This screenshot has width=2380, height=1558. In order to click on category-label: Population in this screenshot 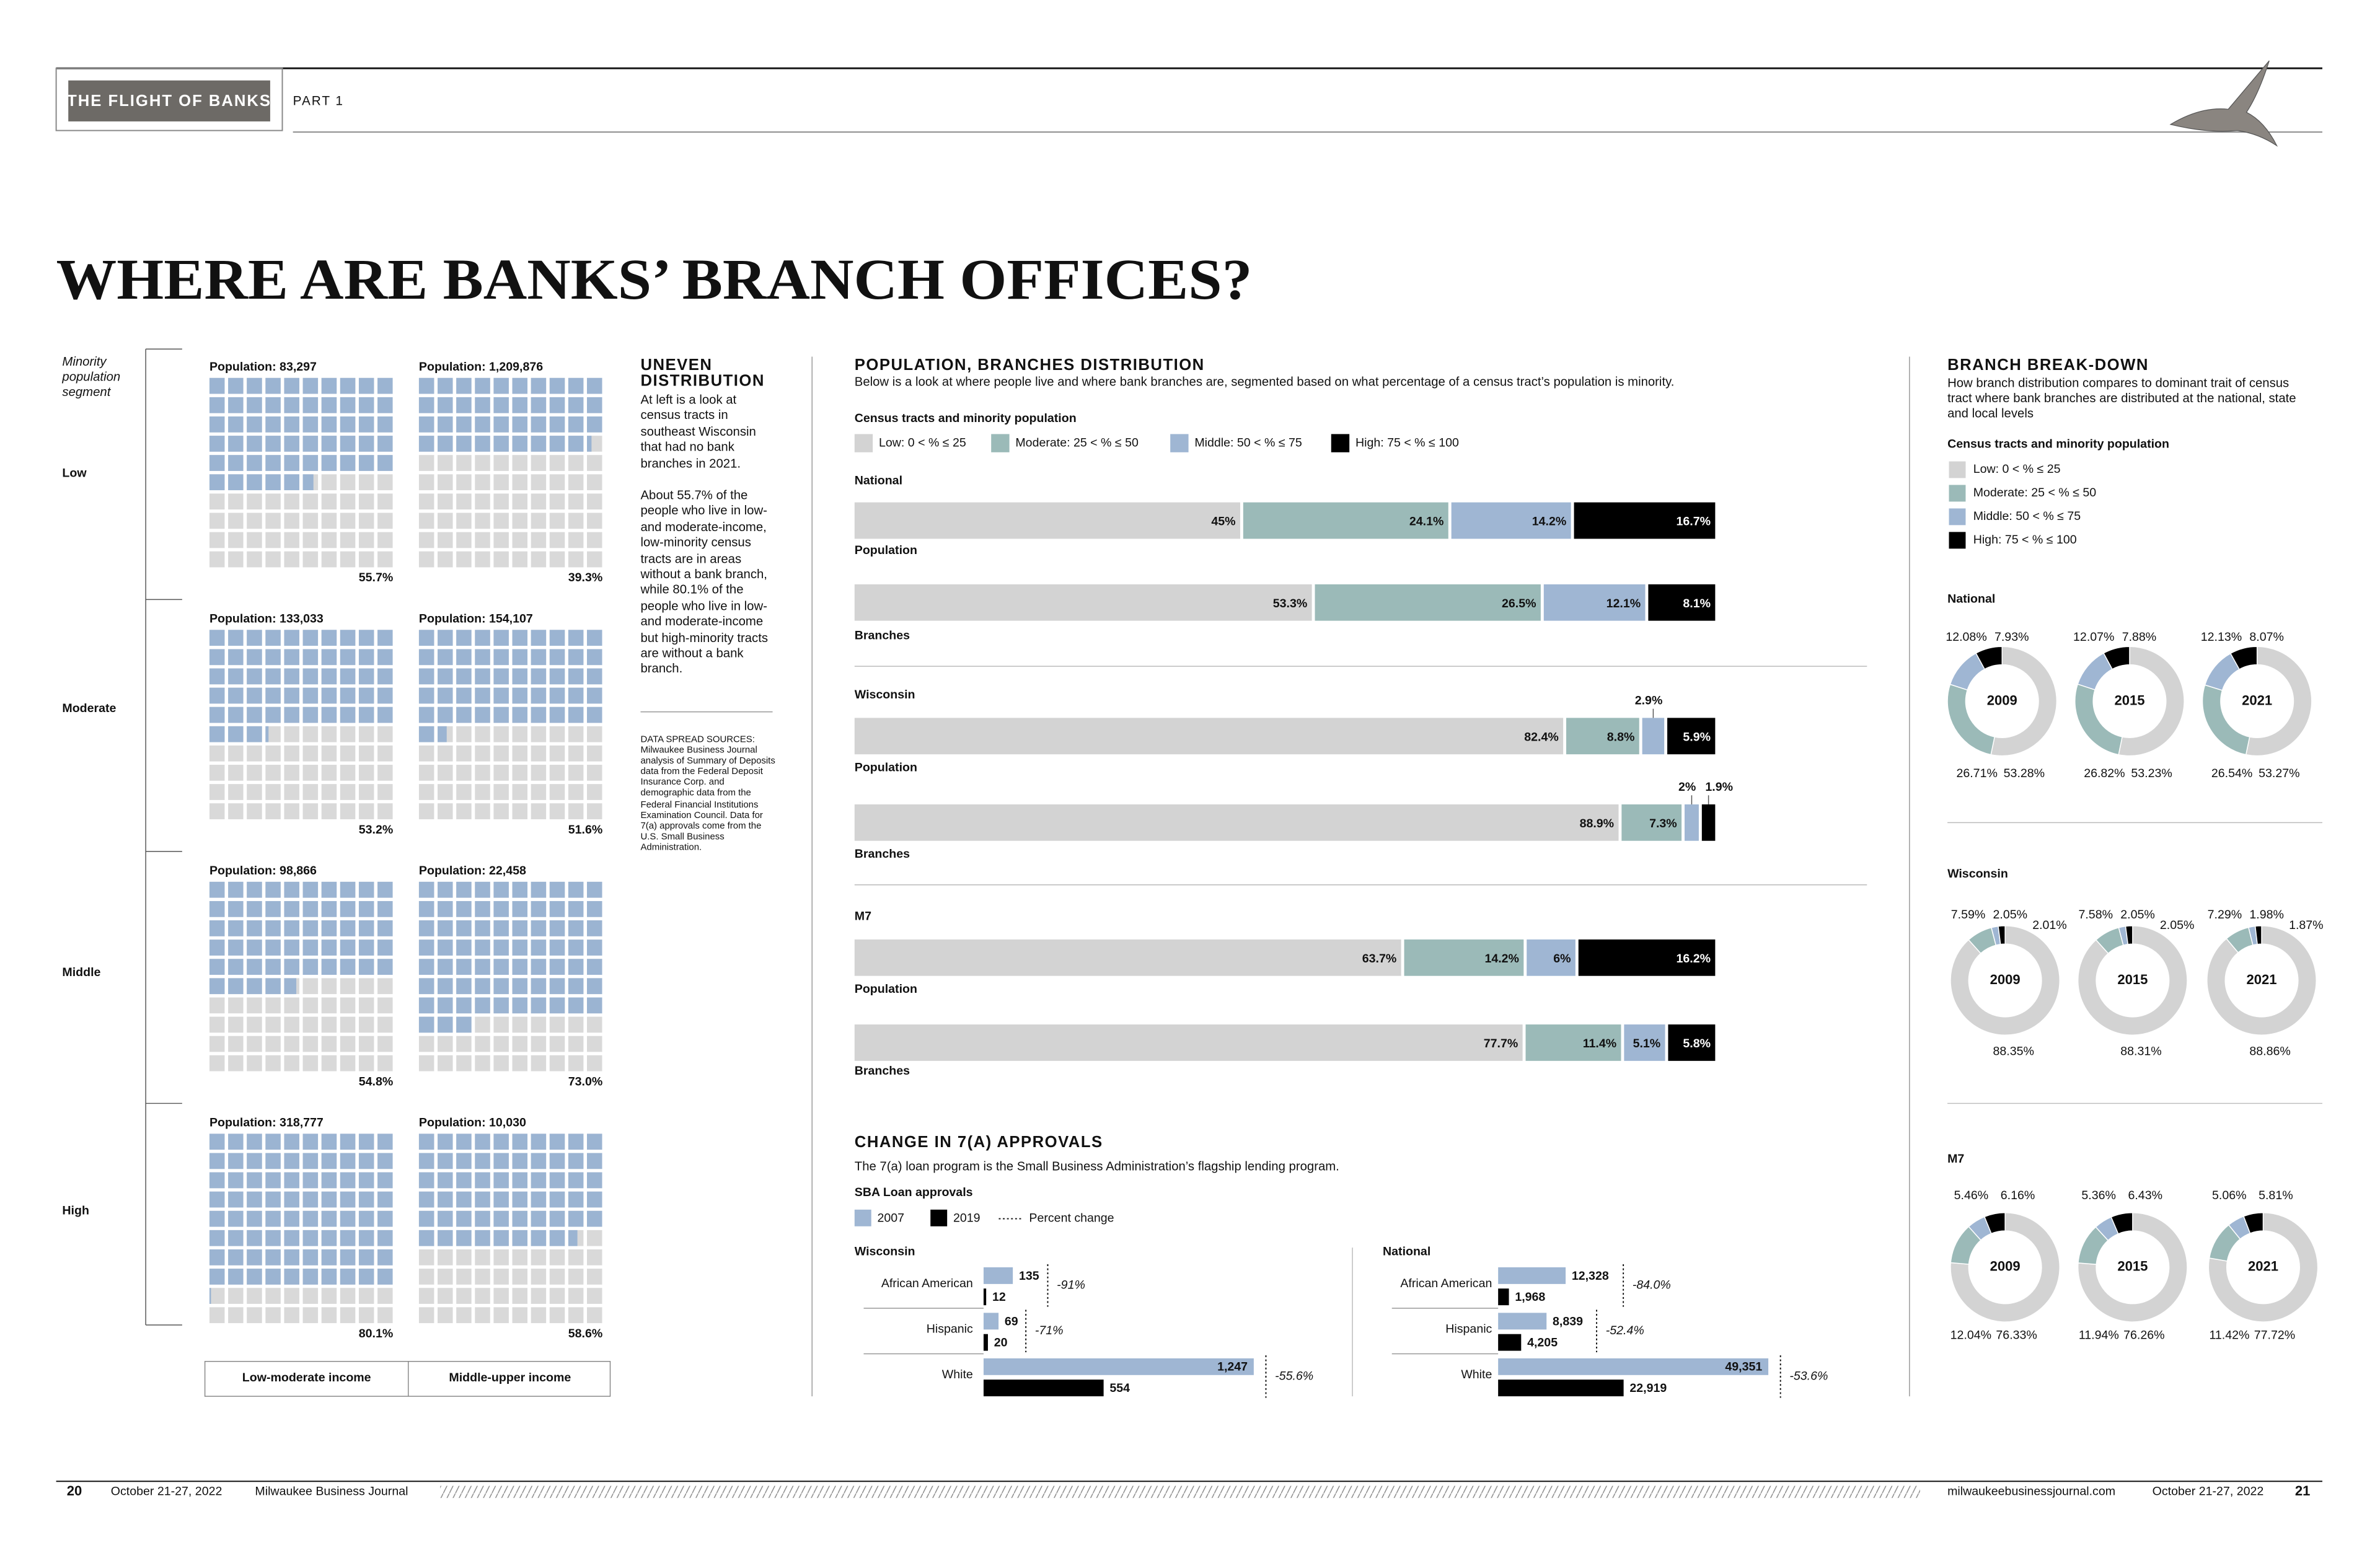, I will do `click(886, 550)`.